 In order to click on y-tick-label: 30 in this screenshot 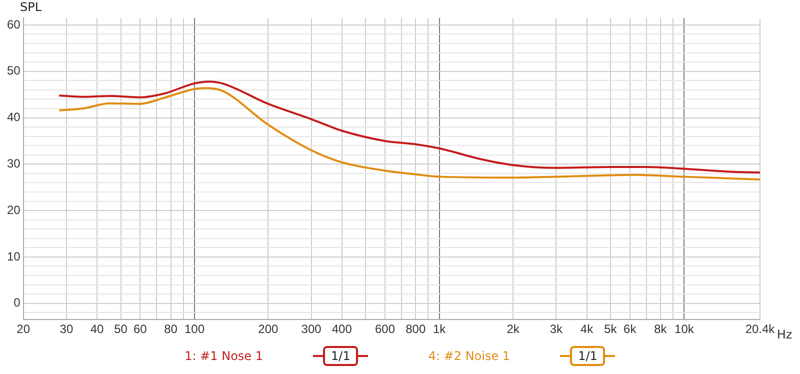, I will do `click(13, 163)`.